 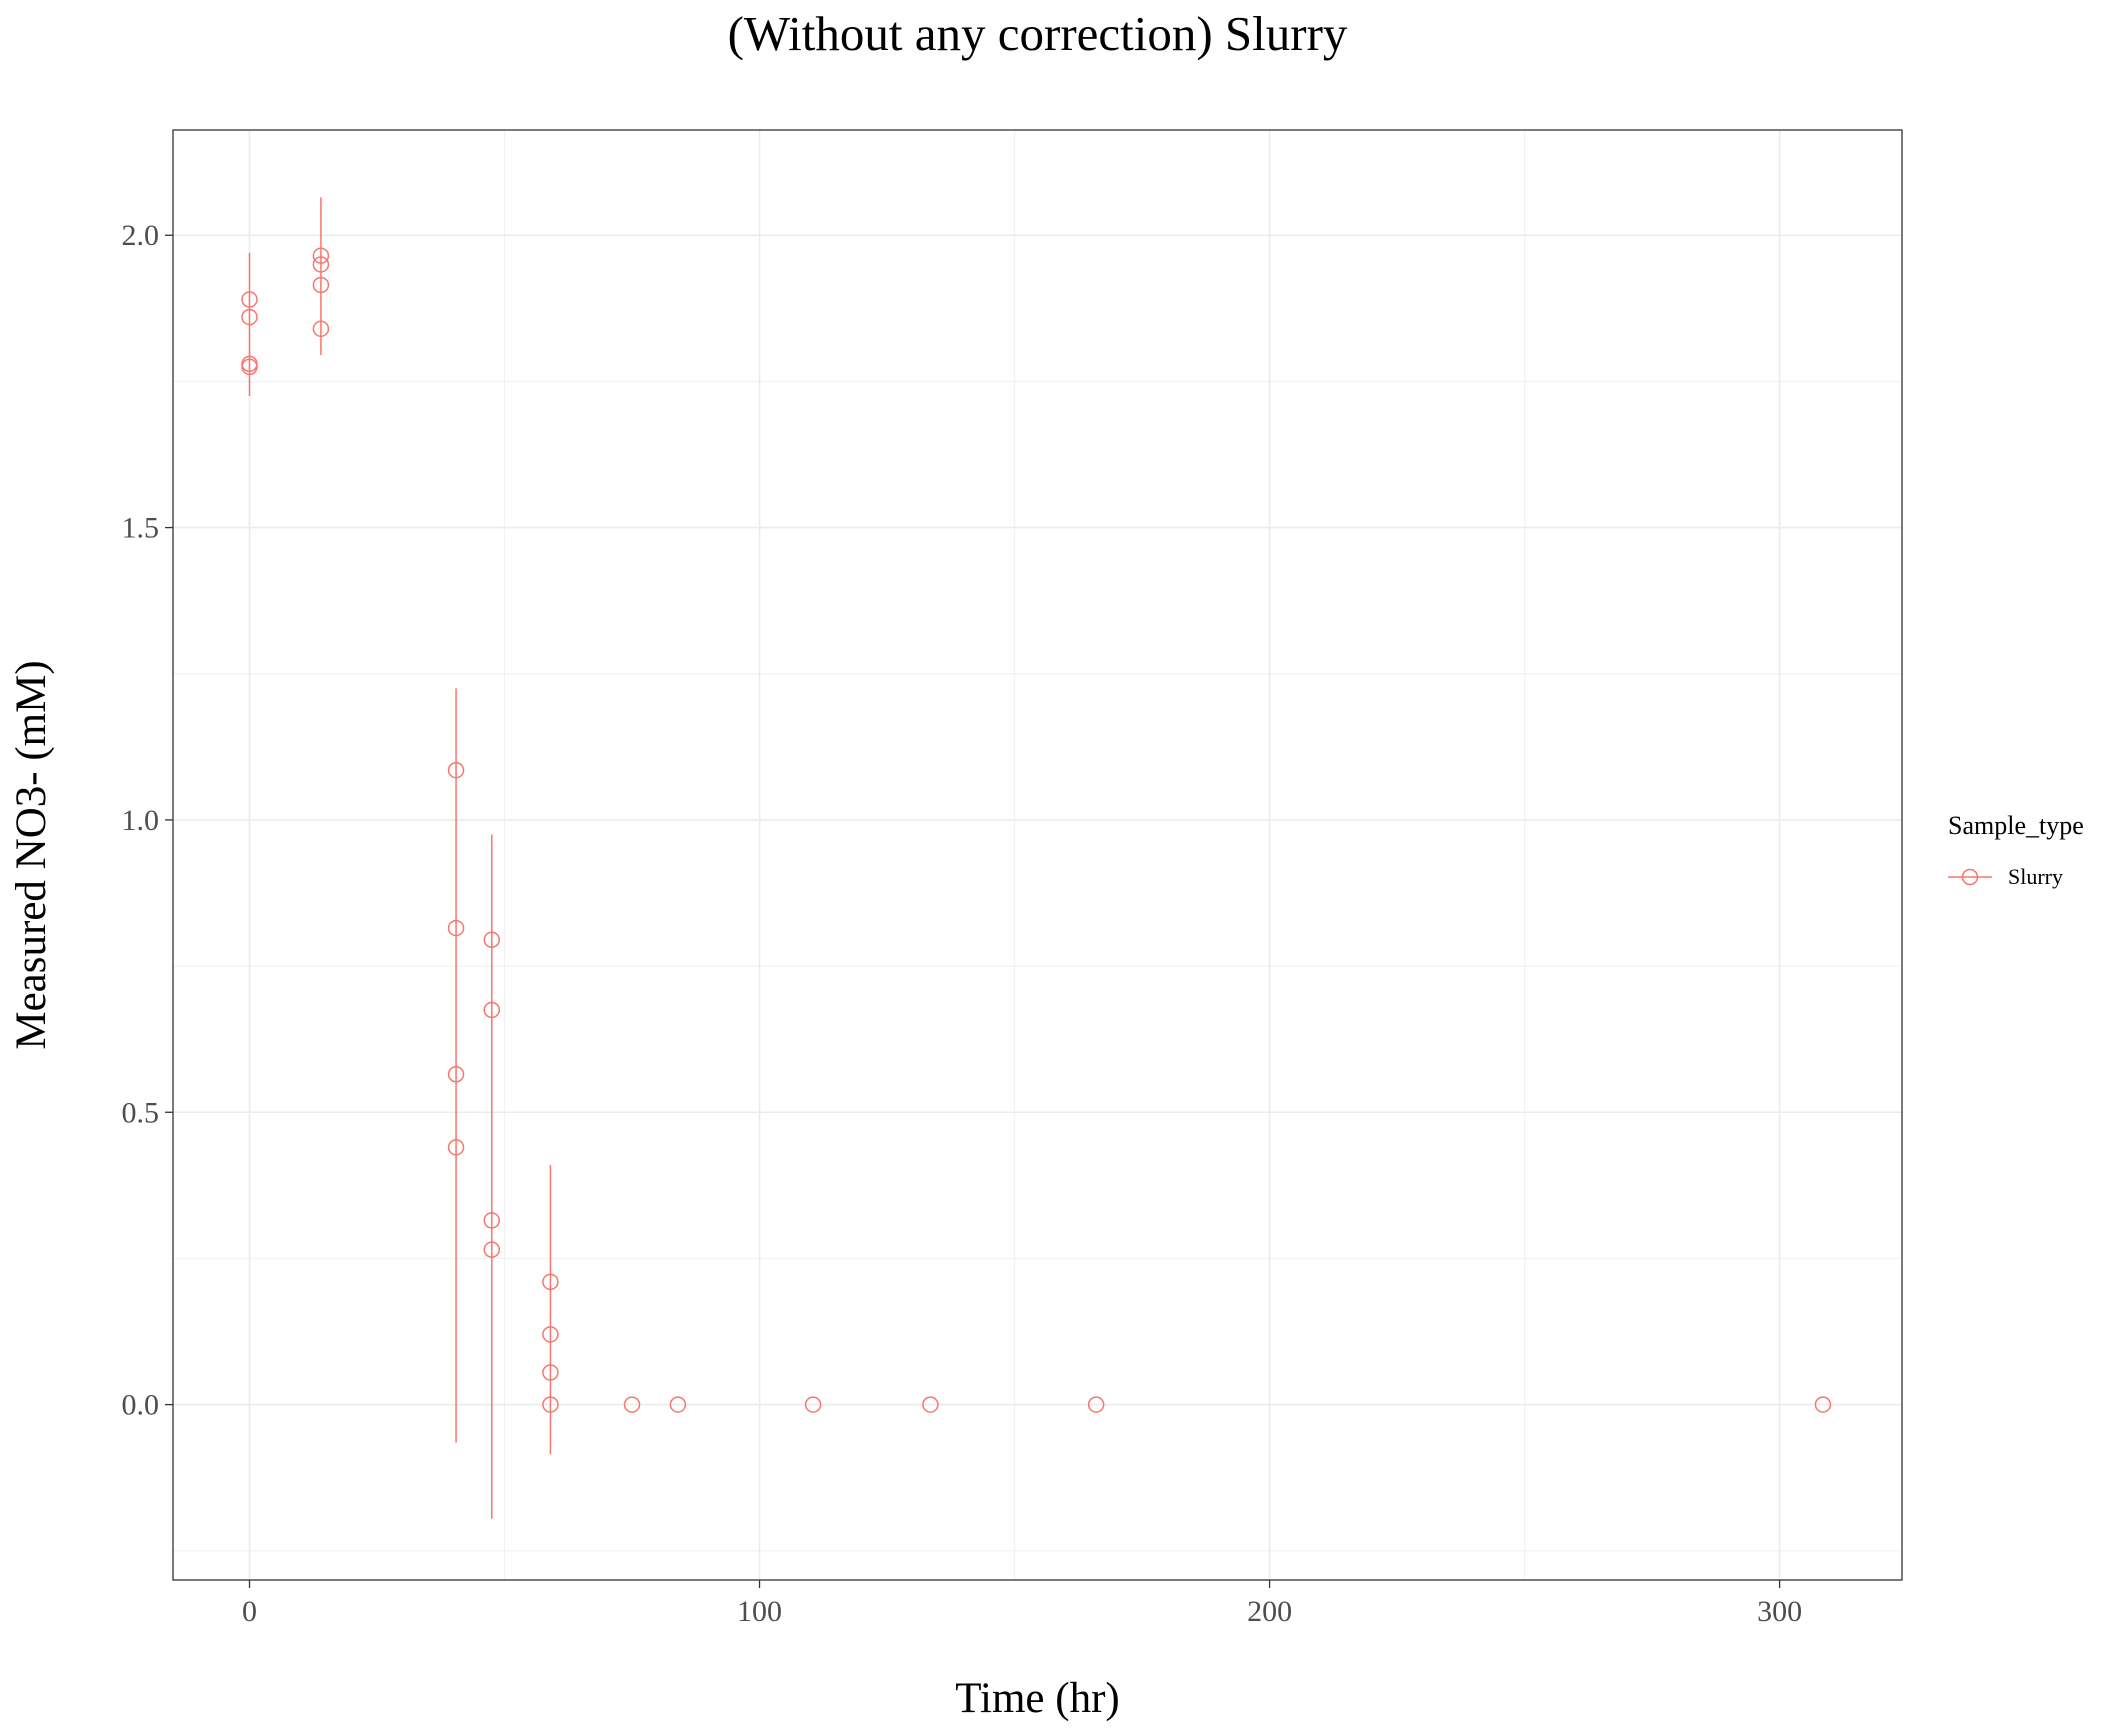 I want to click on x-tick-label: 300, so click(x=1779, y=1611).